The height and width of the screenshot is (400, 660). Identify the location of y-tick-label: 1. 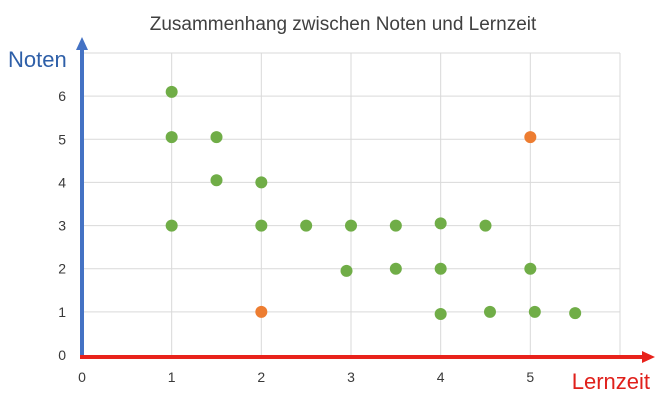
(62, 312).